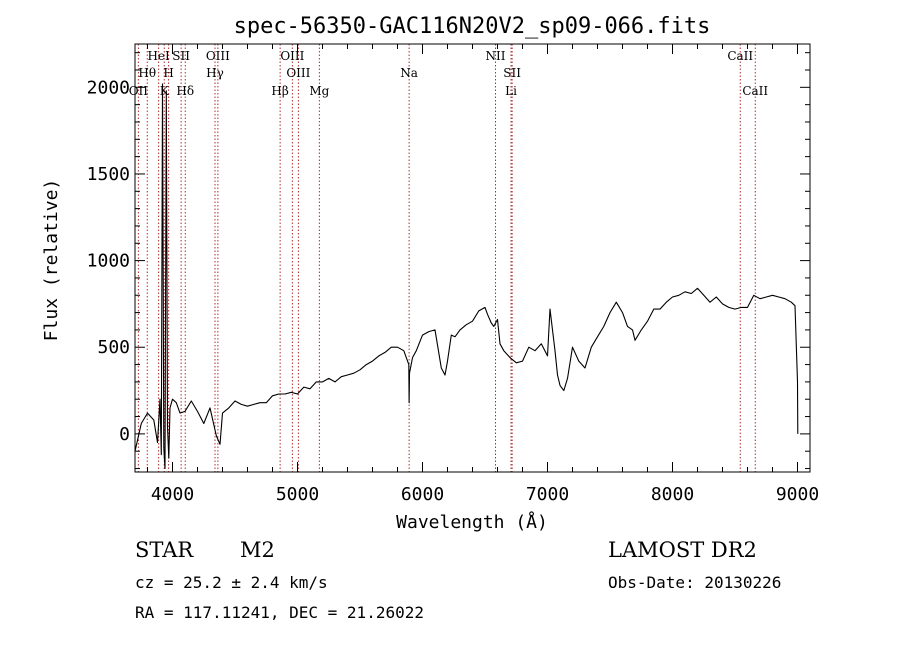  What do you see at coordinates (147, 73) in the screenshot?
I see `line-label-6: Hθ` at bounding box center [147, 73].